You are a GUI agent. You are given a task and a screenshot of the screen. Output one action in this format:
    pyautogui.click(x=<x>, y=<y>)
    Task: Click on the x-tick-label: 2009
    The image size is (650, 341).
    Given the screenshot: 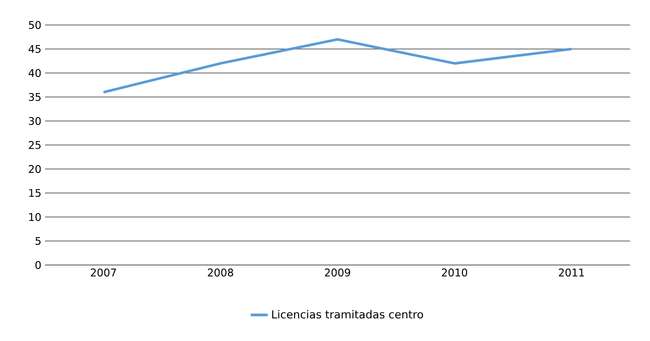 What is the action you would take?
    pyautogui.click(x=337, y=272)
    